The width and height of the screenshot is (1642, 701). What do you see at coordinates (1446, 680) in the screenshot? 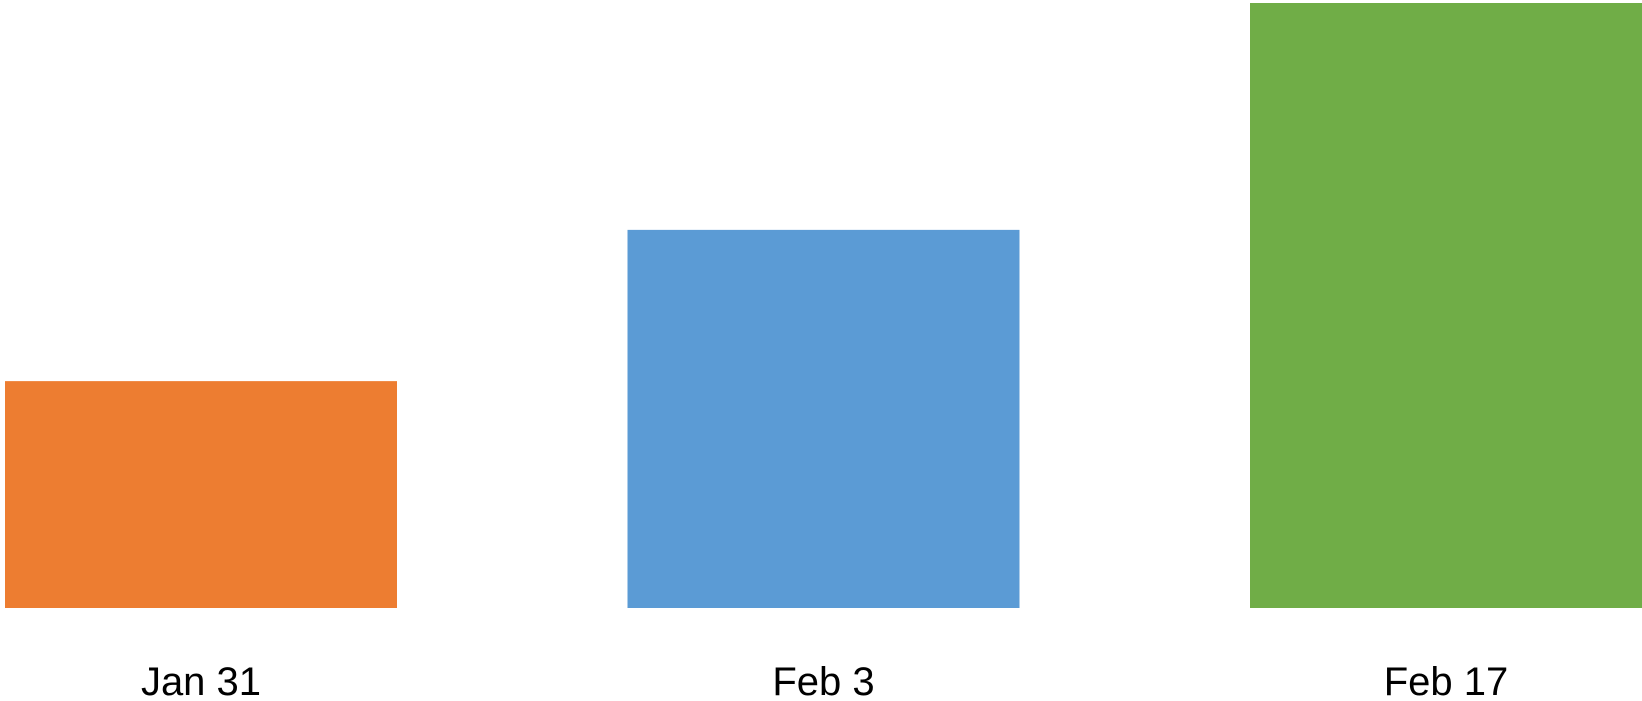
I see `x-tick-label: Feb 17` at bounding box center [1446, 680].